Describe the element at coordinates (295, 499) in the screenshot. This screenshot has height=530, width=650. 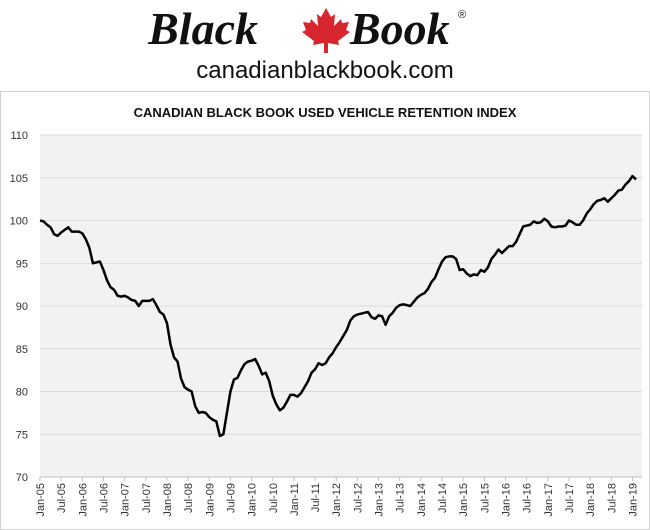
I see `x-tick-label: Jan-11` at that location.